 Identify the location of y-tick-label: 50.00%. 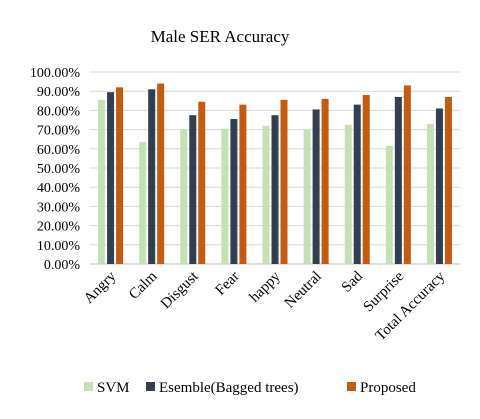
(59, 169).